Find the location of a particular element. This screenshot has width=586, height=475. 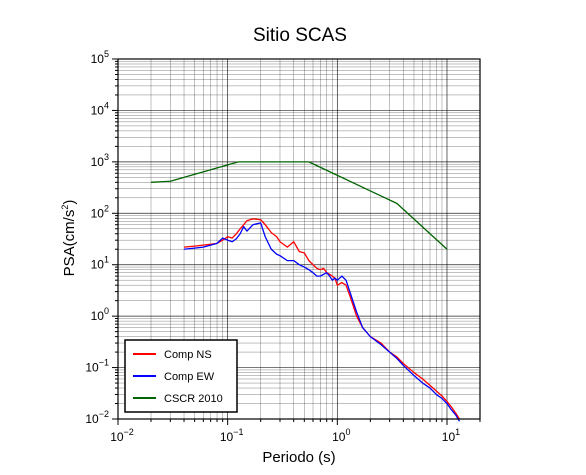

chart-title: Sitio SCAS is located at coordinates (300, 35).